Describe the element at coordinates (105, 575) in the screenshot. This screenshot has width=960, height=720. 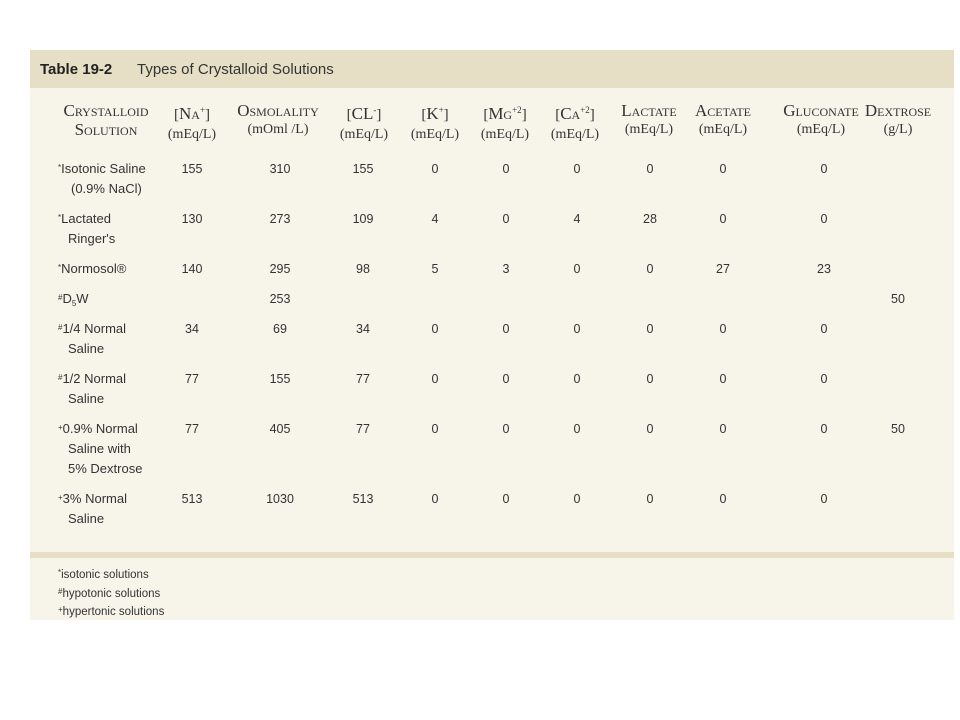
I see `legend-text: isotonic solutions` at that location.